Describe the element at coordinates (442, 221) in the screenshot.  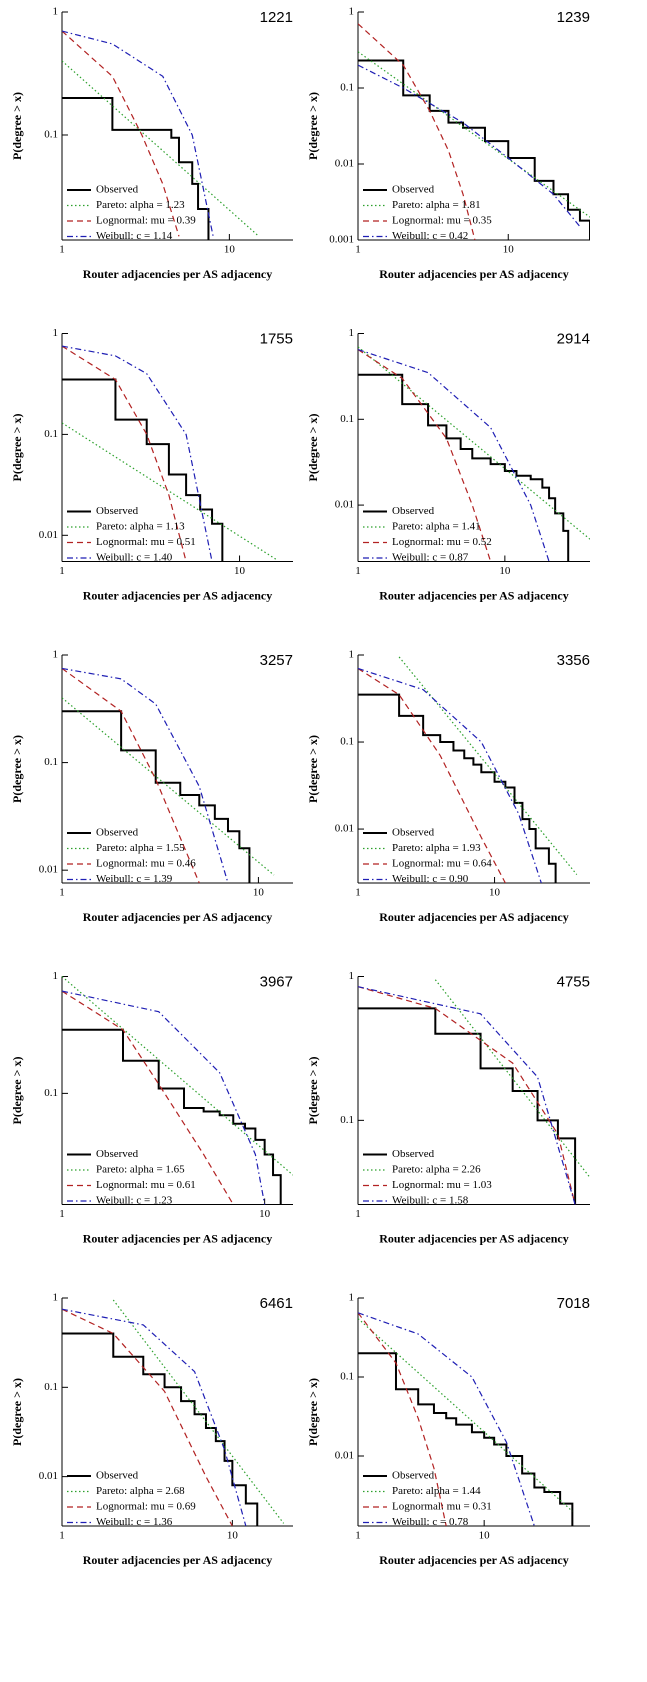
I see `legend-label: Lognormal: mu = 0.35` at that location.